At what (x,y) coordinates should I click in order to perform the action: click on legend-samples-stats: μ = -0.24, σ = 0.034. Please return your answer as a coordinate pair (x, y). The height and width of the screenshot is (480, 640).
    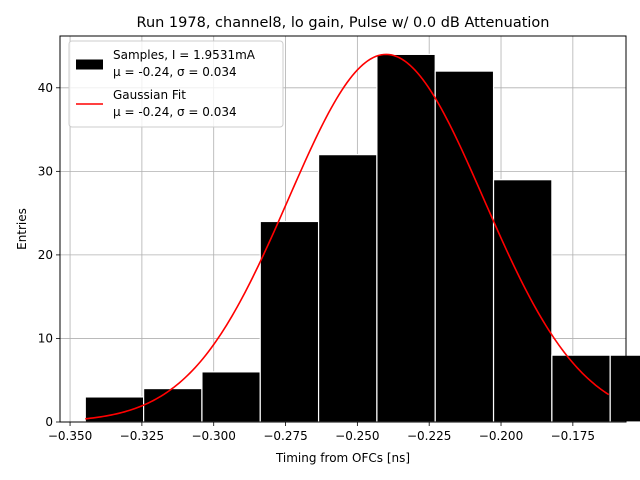
    Looking at the image, I should click on (175, 72).